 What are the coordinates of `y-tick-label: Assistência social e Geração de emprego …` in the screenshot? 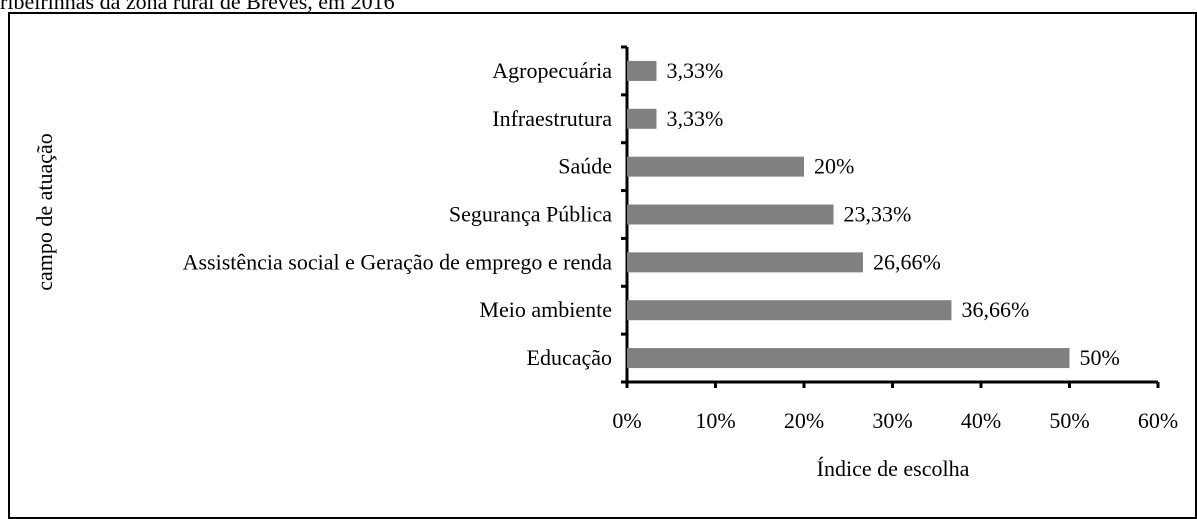 It's located at (398, 261).